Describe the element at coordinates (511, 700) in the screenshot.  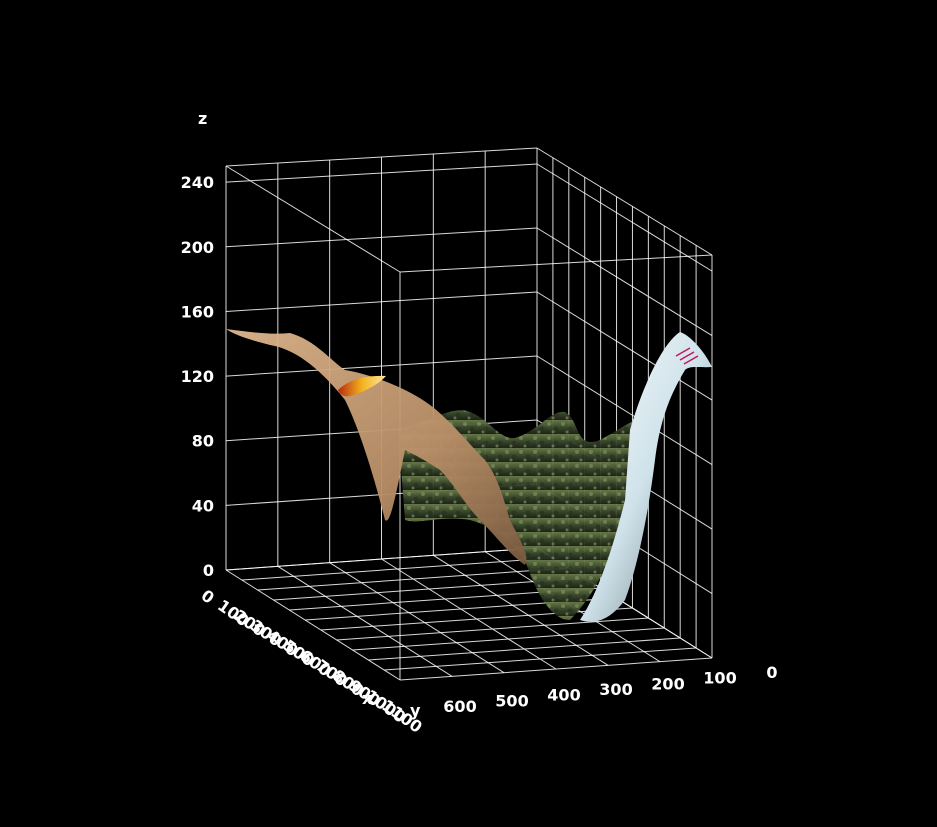
I see `y-tick-label: 500` at that location.